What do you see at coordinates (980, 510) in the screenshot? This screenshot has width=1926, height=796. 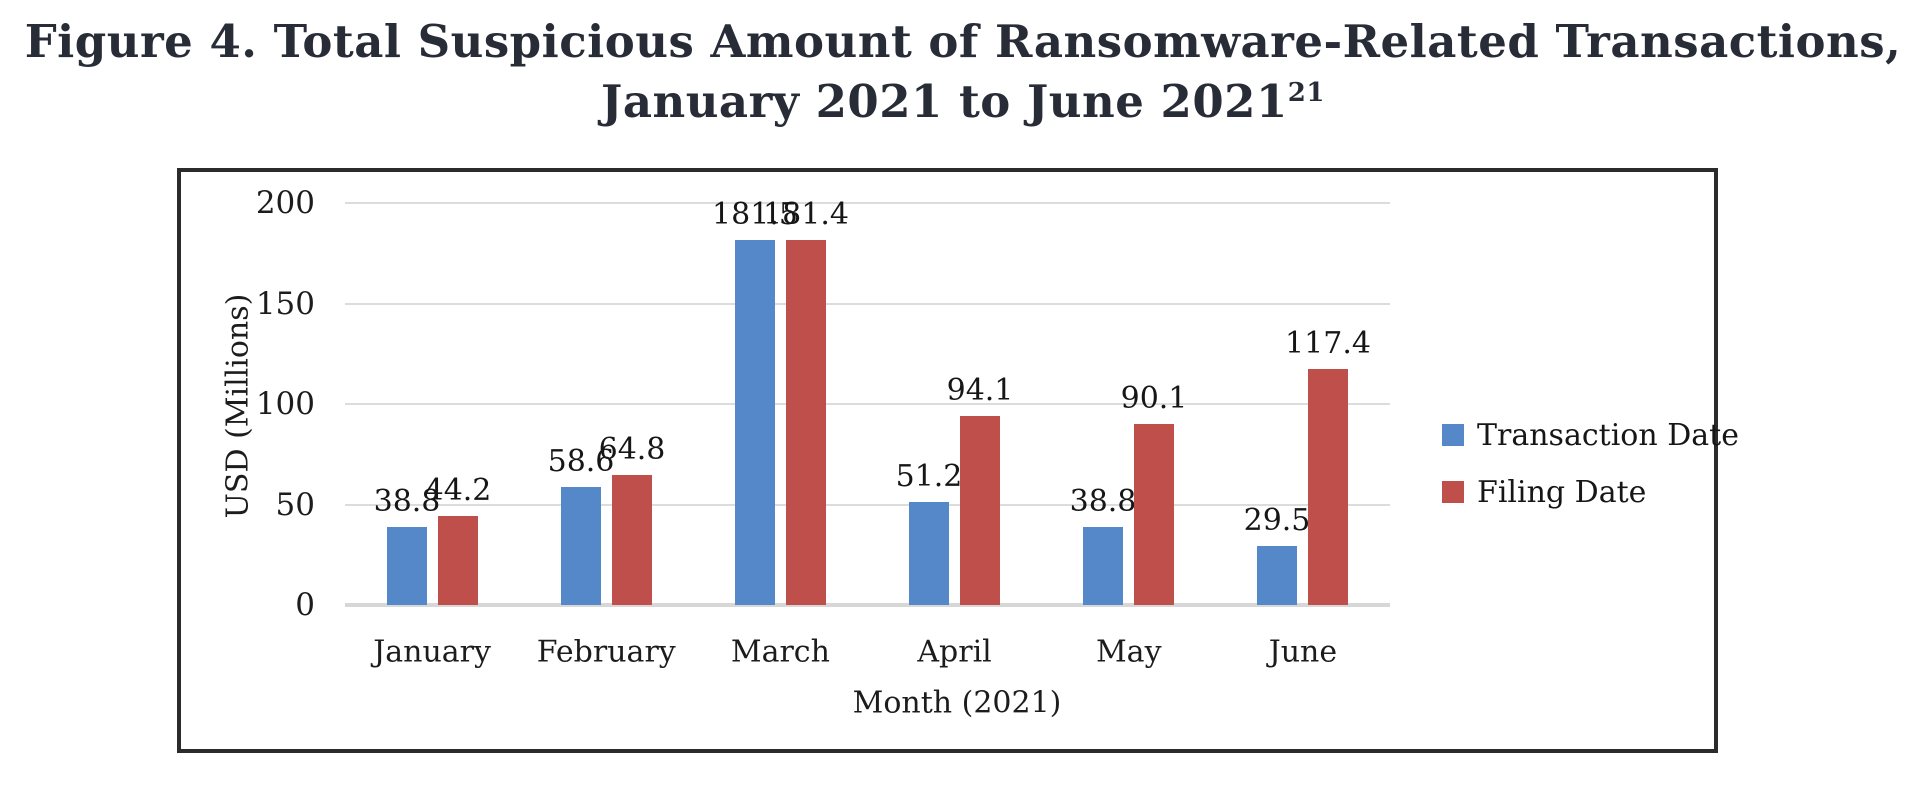 I see `bar-filing-date-april` at bounding box center [980, 510].